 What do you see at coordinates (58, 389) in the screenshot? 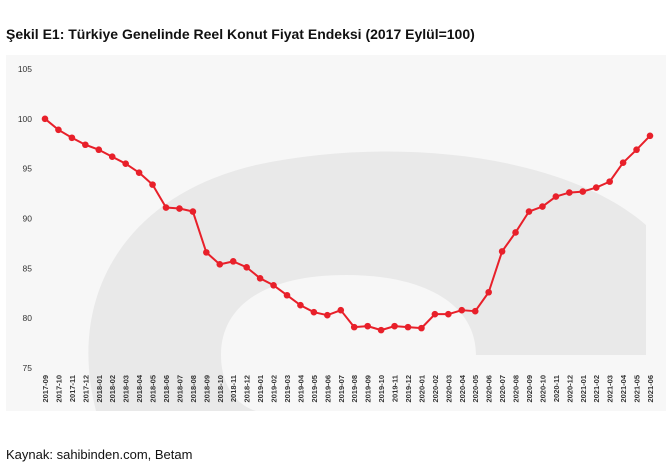
I see `x-tick-label: 2017-10` at bounding box center [58, 389].